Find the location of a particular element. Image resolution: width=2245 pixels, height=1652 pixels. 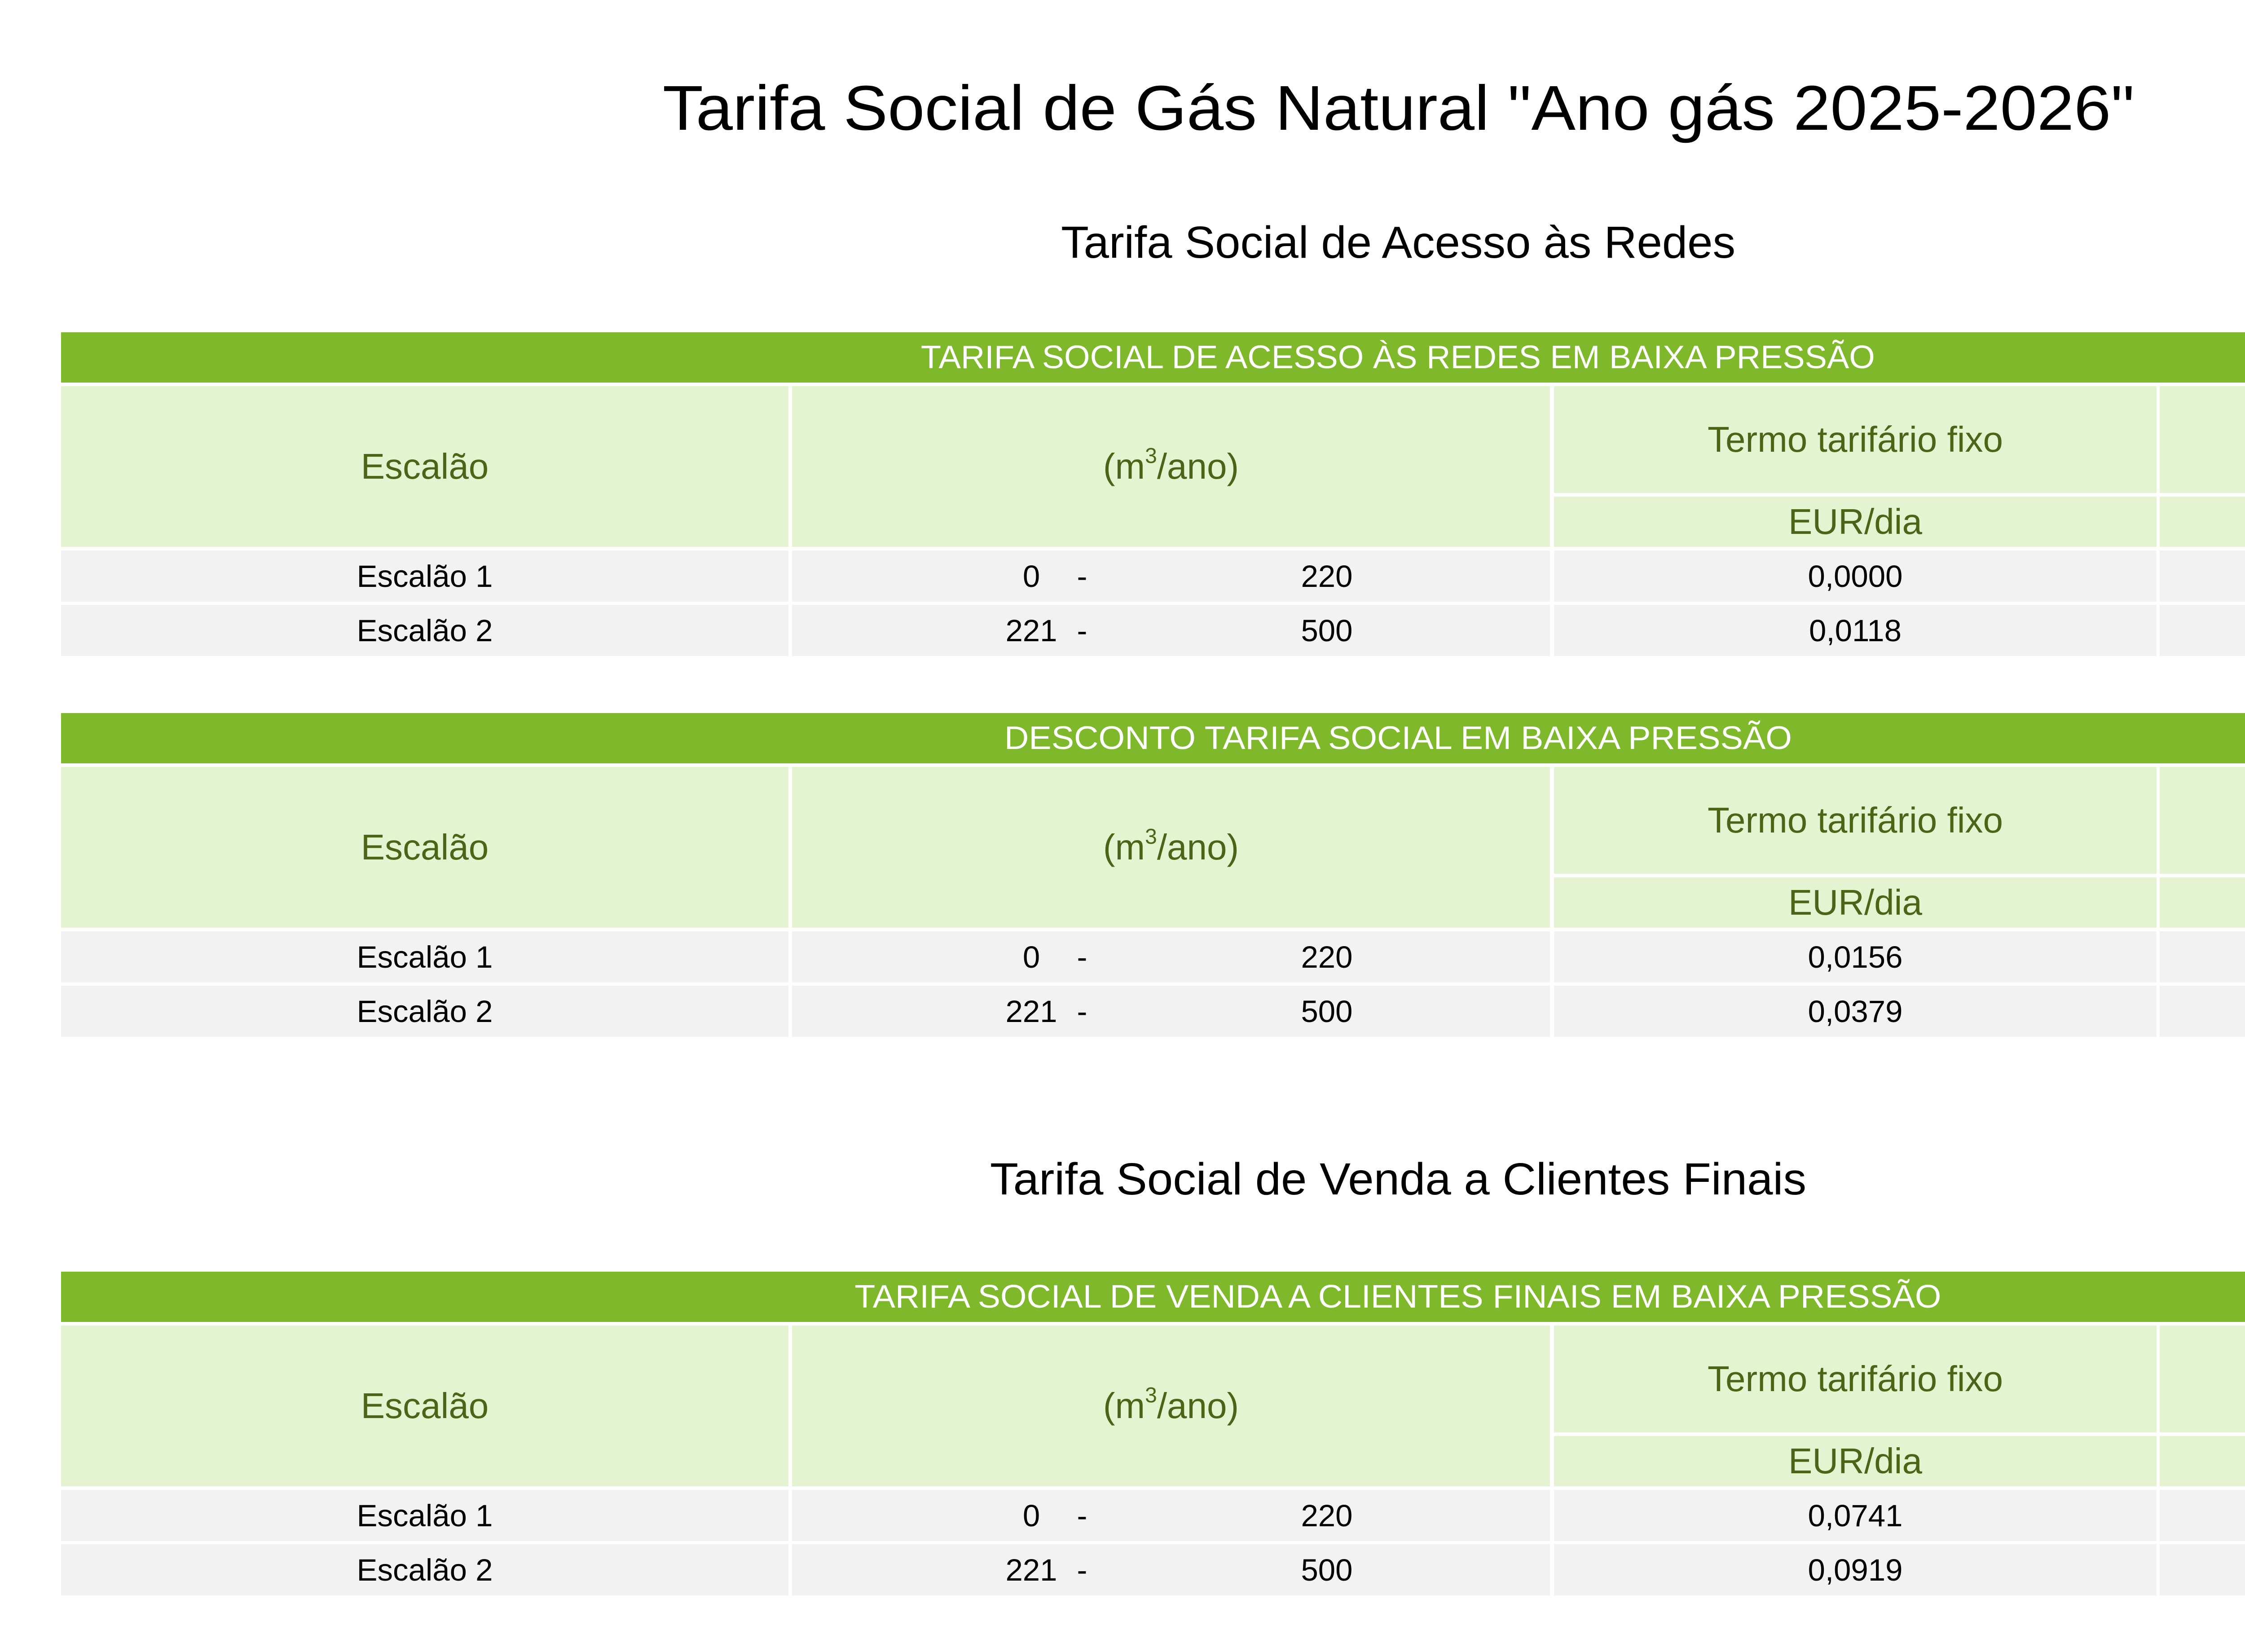

section-title-final-customers: Tarifa Social de Venda a Clientes Finais is located at coordinates (1122, 1179).